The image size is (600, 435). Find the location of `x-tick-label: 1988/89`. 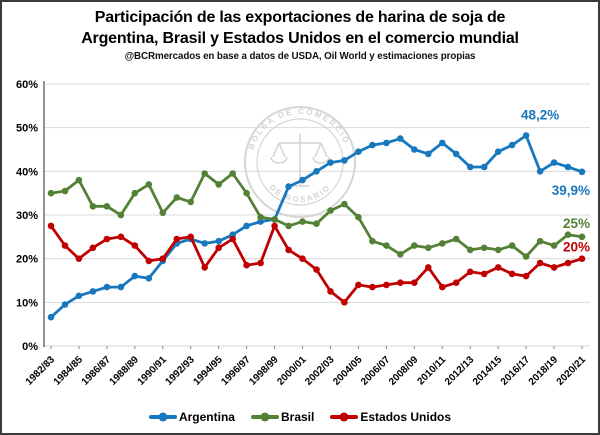

x-tick-label: 1988/89 is located at coordinates (125, 371).